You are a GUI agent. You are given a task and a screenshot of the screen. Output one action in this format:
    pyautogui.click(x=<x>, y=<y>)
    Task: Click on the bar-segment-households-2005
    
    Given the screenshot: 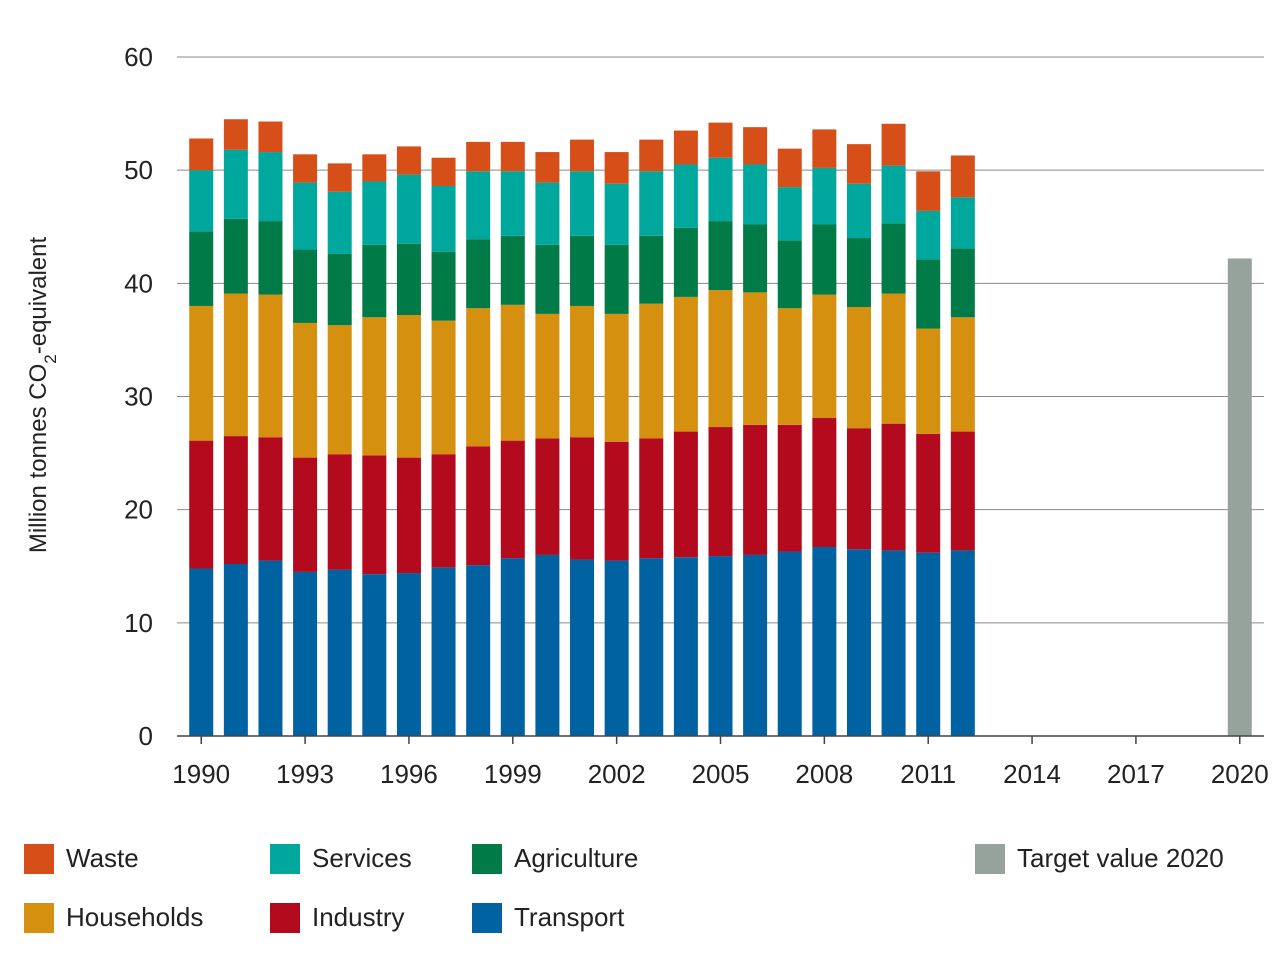 What is the action you would take?
    pyautogui.click(x=720, y=359)
    